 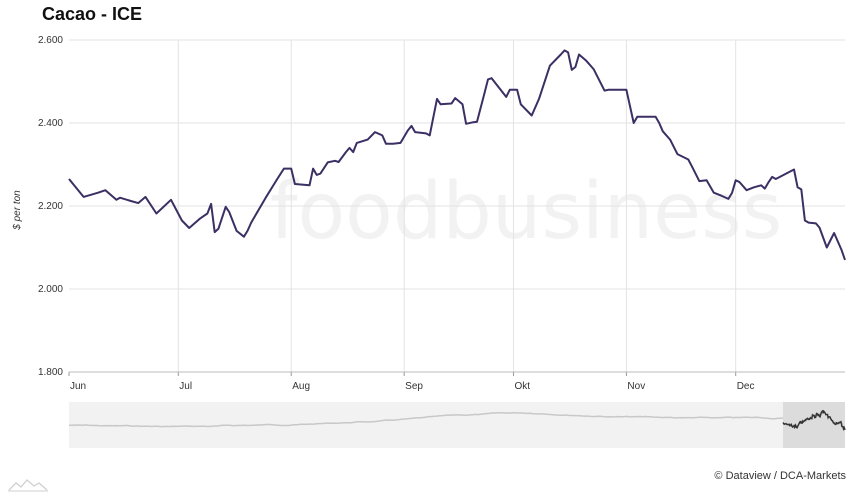 I want to click on y-tick-label: 2.600, so click(x=50, y=40).